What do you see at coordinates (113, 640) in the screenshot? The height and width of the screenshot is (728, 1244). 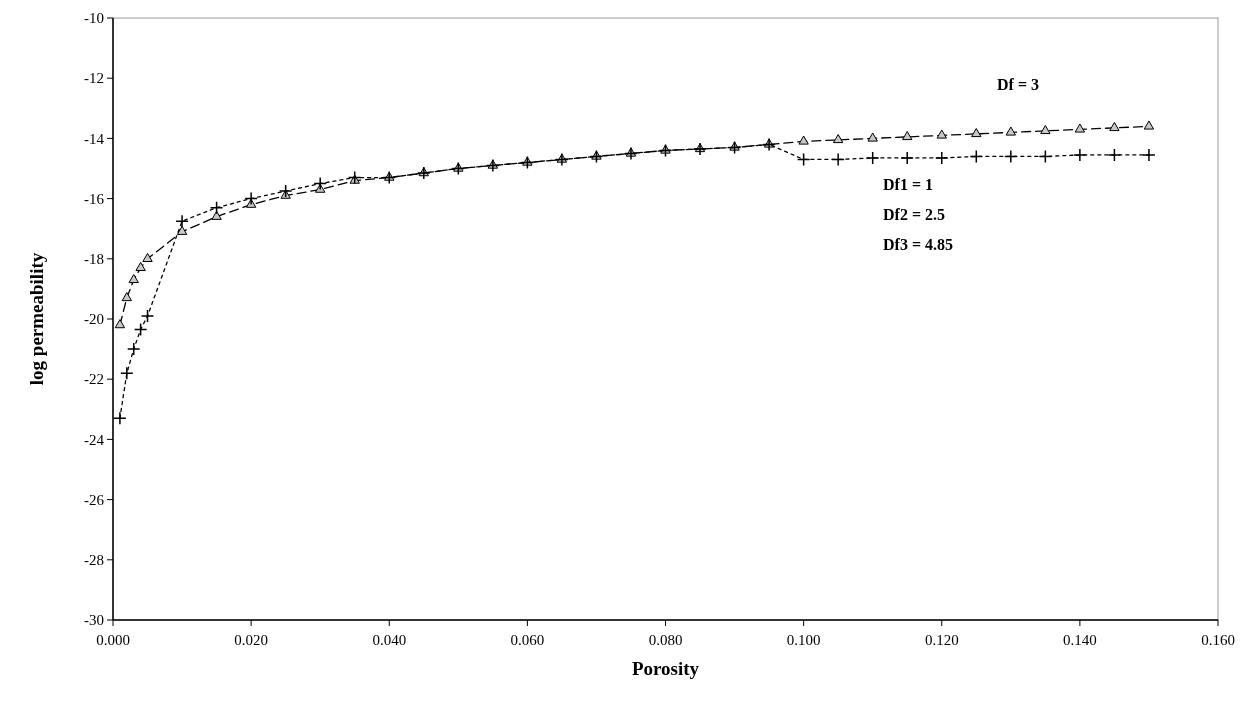 I see `x-tick-label: 0.000` at bounding box center [113, 640].